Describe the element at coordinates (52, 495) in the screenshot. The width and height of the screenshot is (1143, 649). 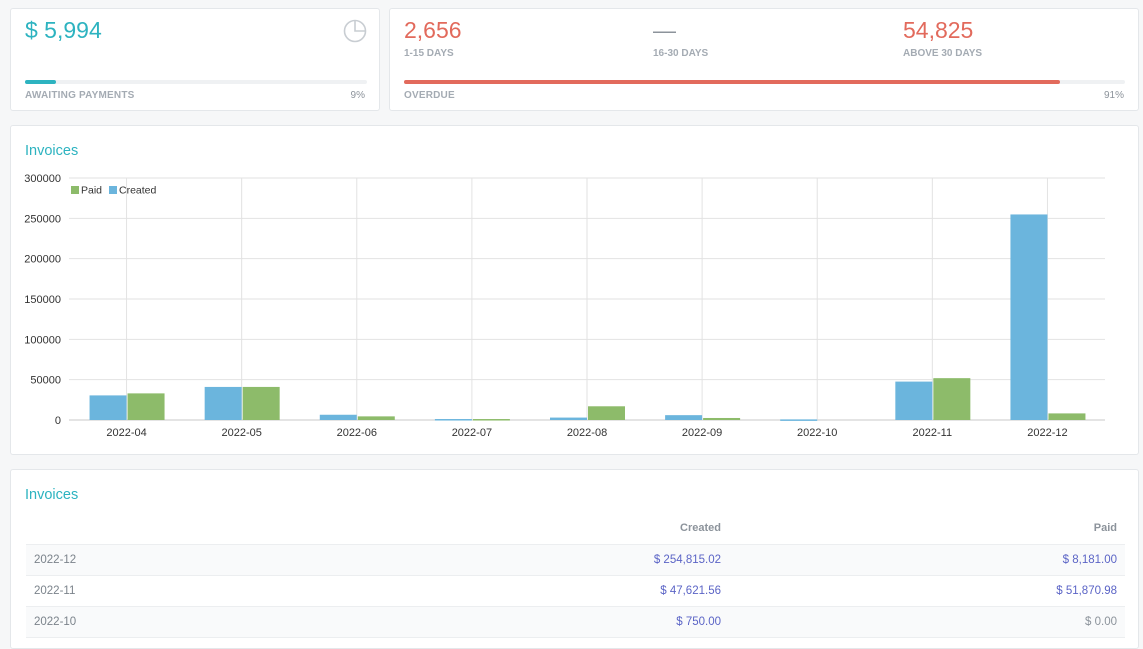
I see `table-title: Invoices` at that location.